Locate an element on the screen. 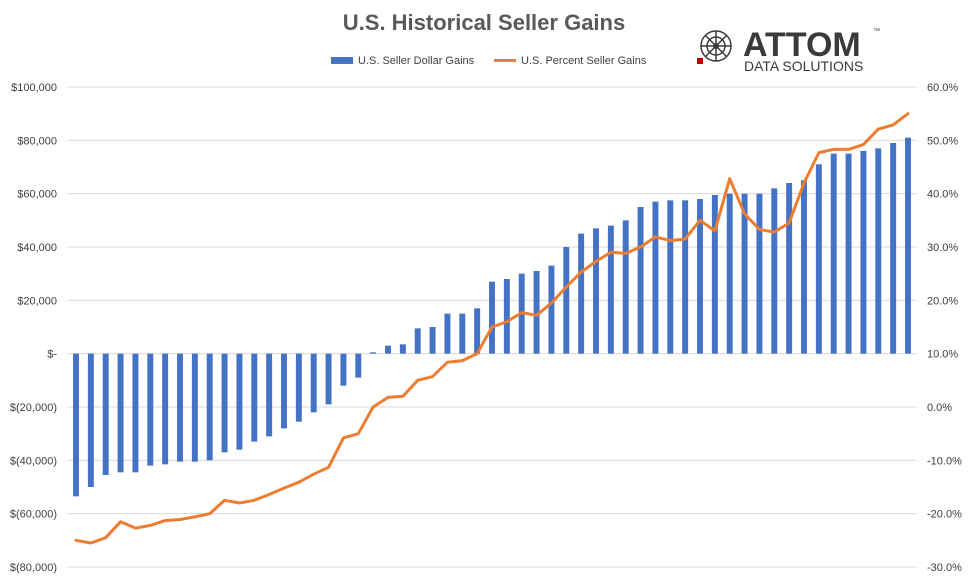  left-tick-label: $60,000 is located at coordinates (37, 195).